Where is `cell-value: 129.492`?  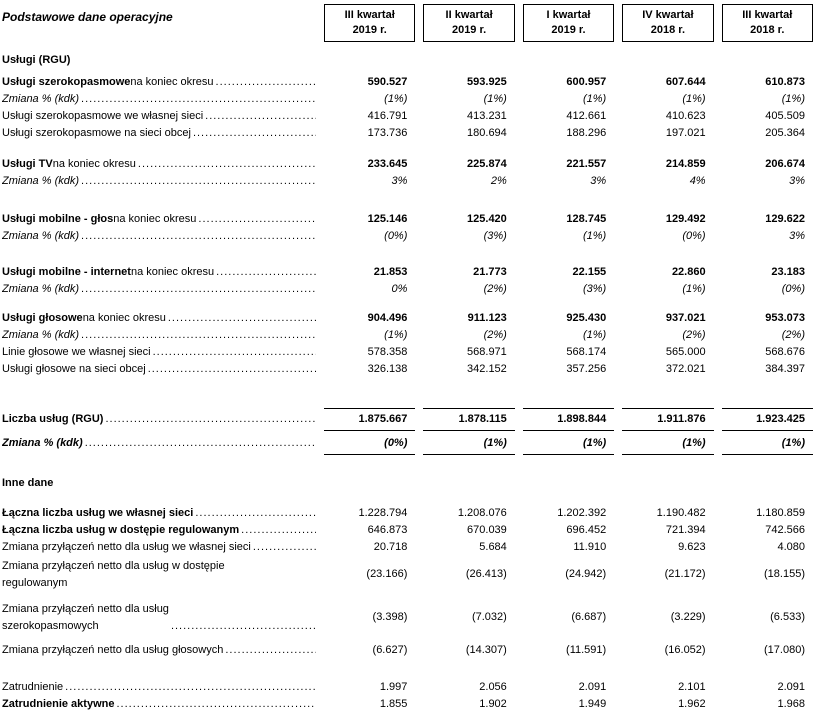 cell-value: 129.492 is located at coordinates (685, 218).